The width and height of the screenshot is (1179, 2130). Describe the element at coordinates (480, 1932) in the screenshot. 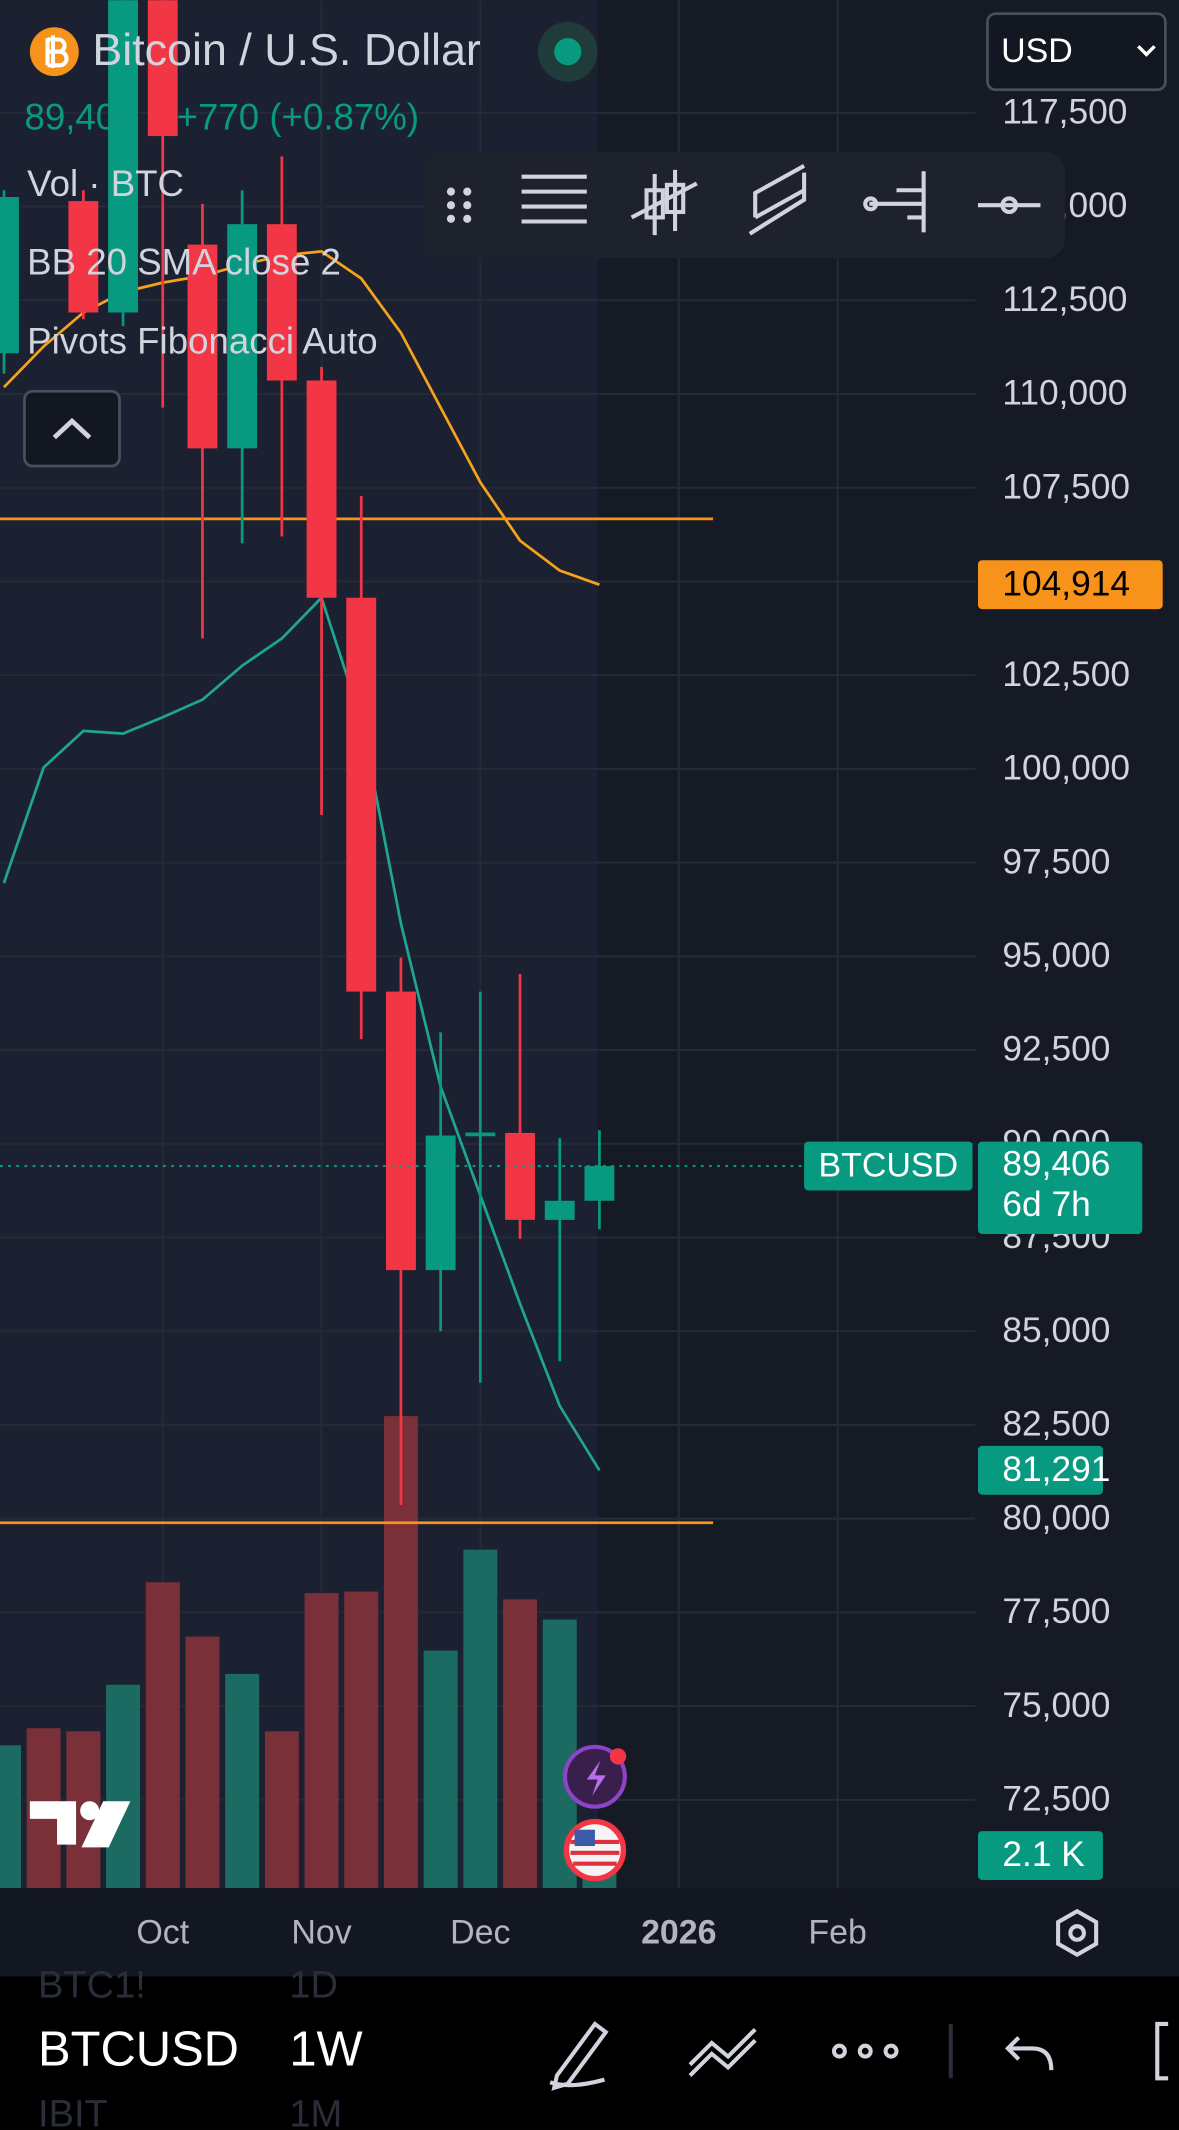

I see `x-tick-label: Dec` at that location.